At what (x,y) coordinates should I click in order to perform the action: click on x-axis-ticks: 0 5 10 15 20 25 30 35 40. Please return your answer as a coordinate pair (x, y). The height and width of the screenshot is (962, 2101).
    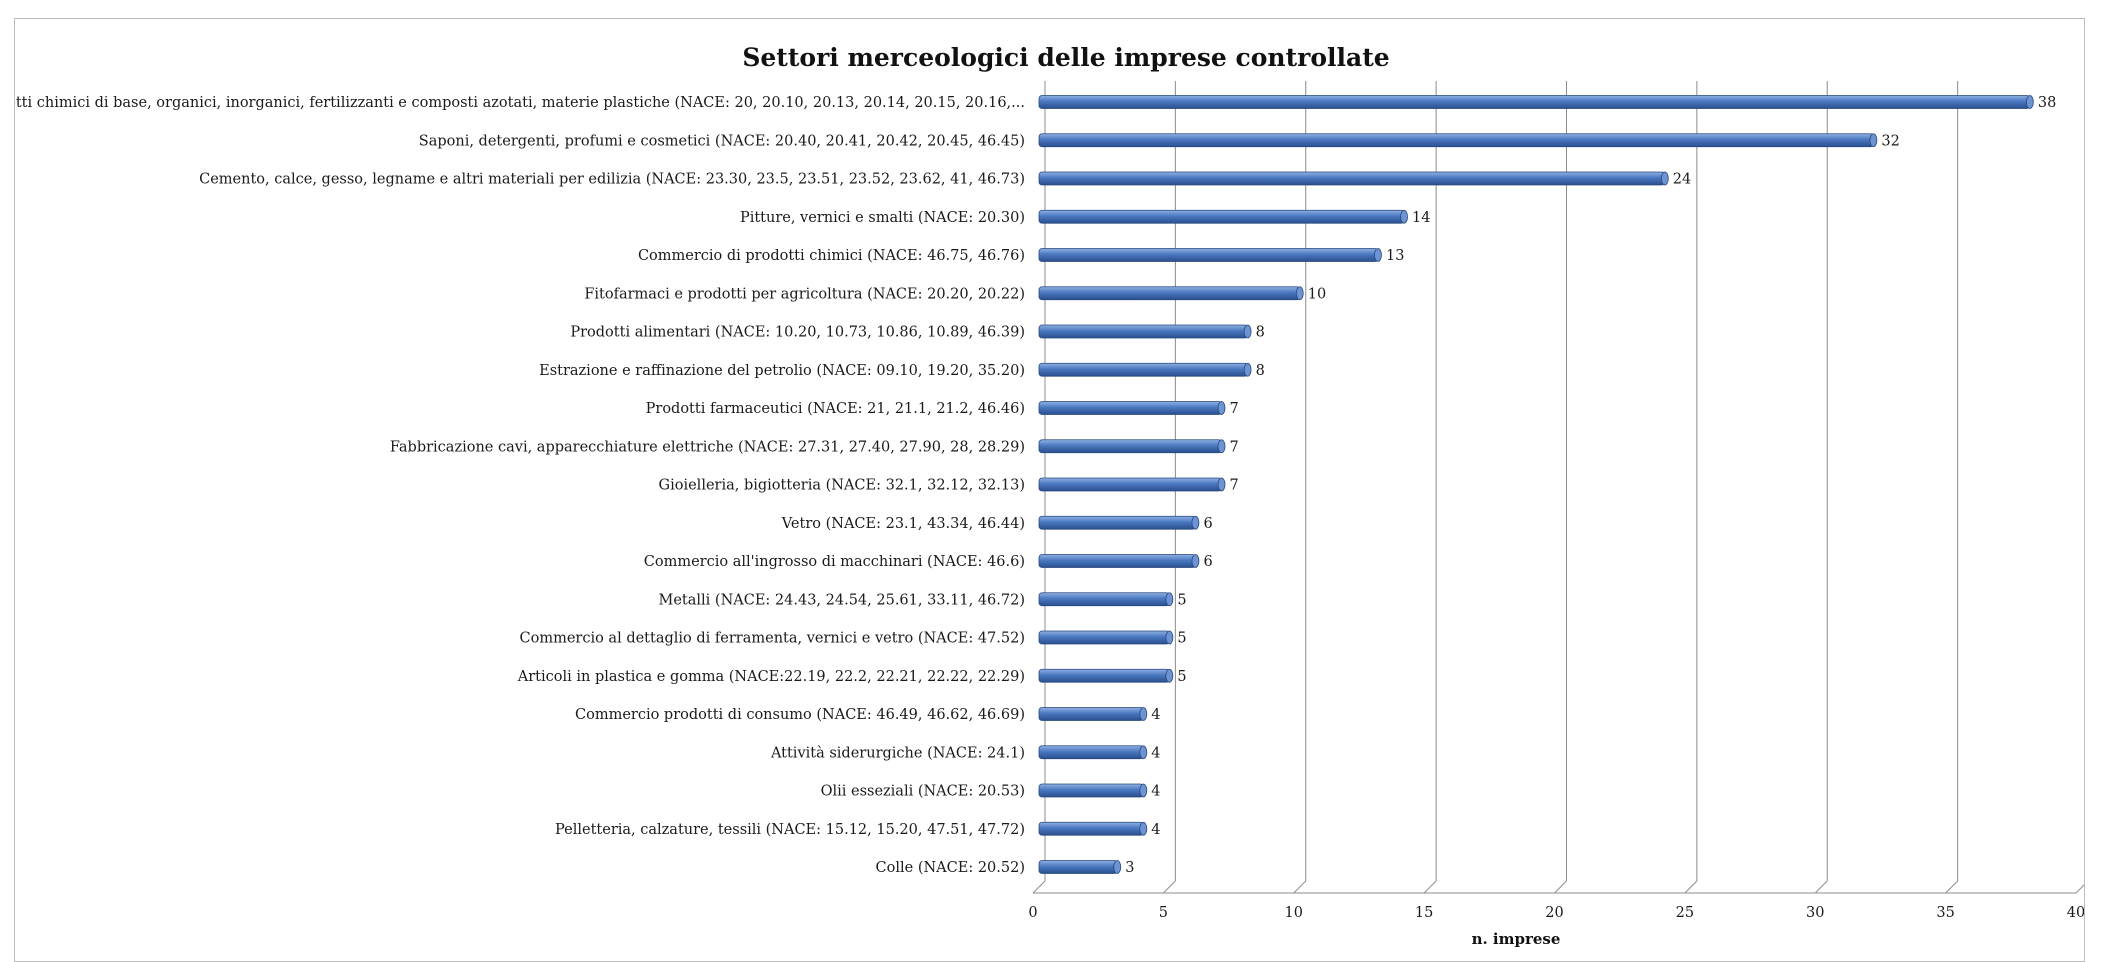
    Looking at the image, I should click on (1556, 913).